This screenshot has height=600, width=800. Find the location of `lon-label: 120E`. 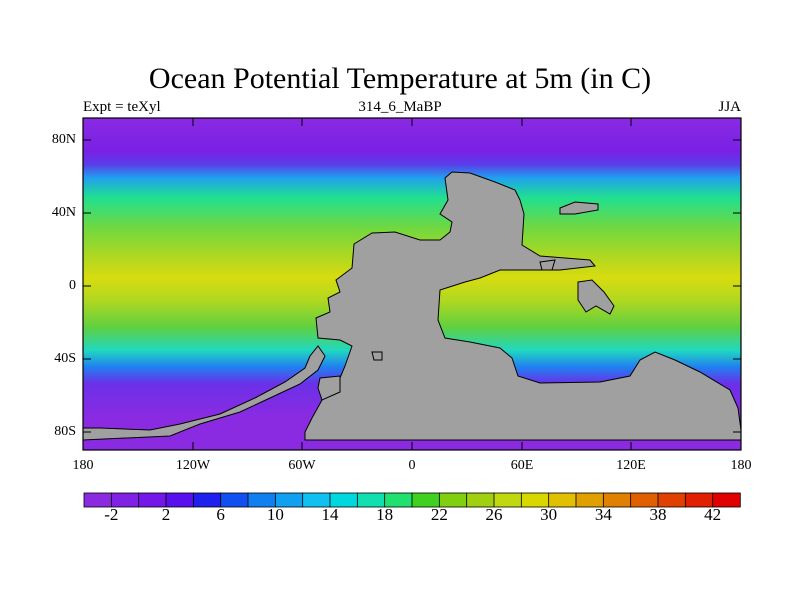

lon-label: 120E is located at coordinates (631, 465).